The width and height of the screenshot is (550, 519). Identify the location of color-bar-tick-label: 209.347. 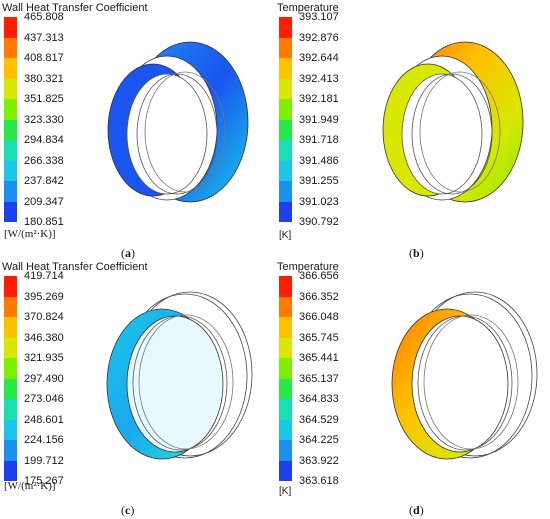
(44, 201).